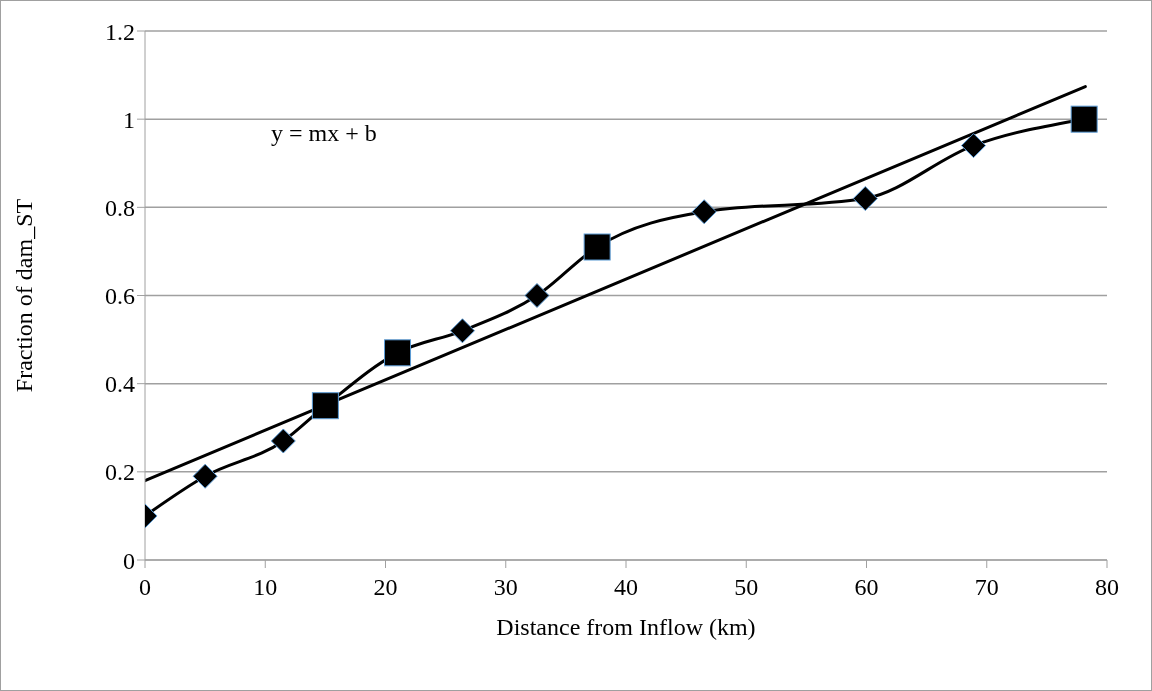 The width and height of the screenshot is (1152, 691). What do you see at coordinates (120, 472) in the screenshot?
I see `y-tick-label: 0.2` at bounding box center [120, 472].